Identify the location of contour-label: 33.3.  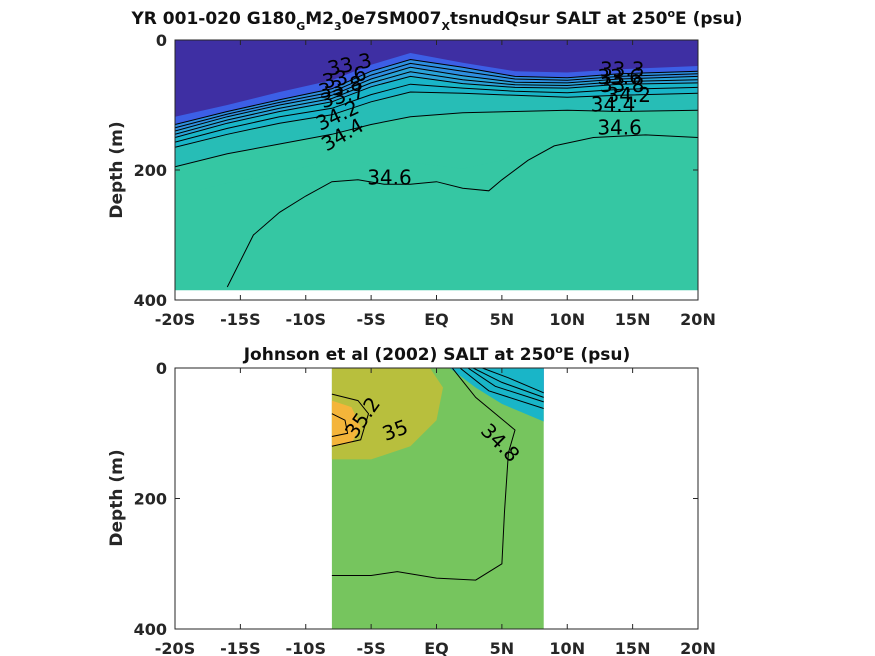
(622, 69).